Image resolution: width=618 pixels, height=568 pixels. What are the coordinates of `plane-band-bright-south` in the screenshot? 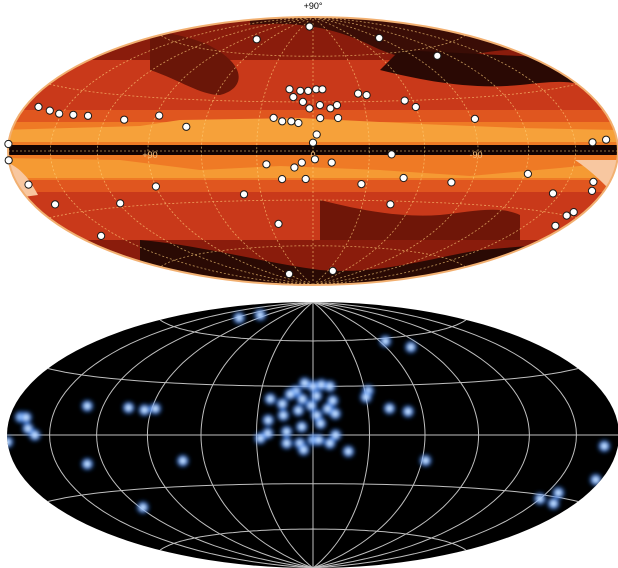 It's located at (313, 168).